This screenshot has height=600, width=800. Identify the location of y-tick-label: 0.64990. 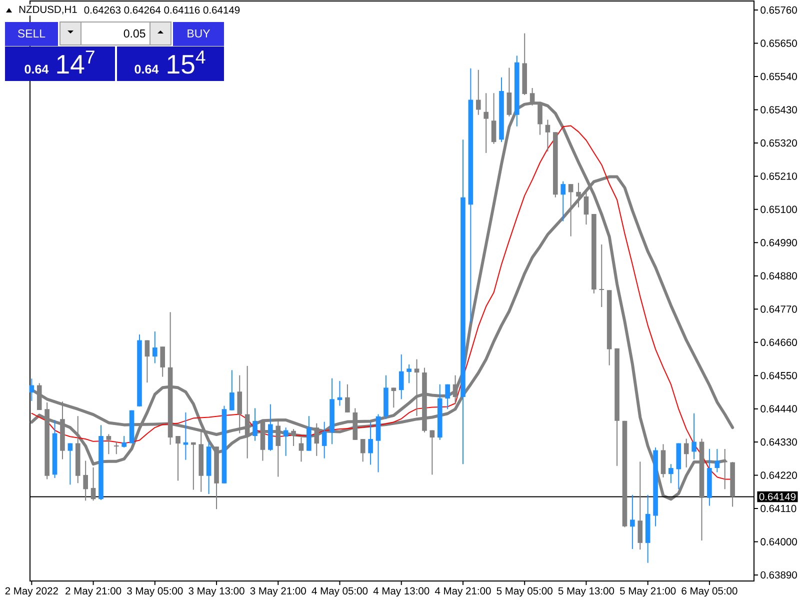
(778, 242).